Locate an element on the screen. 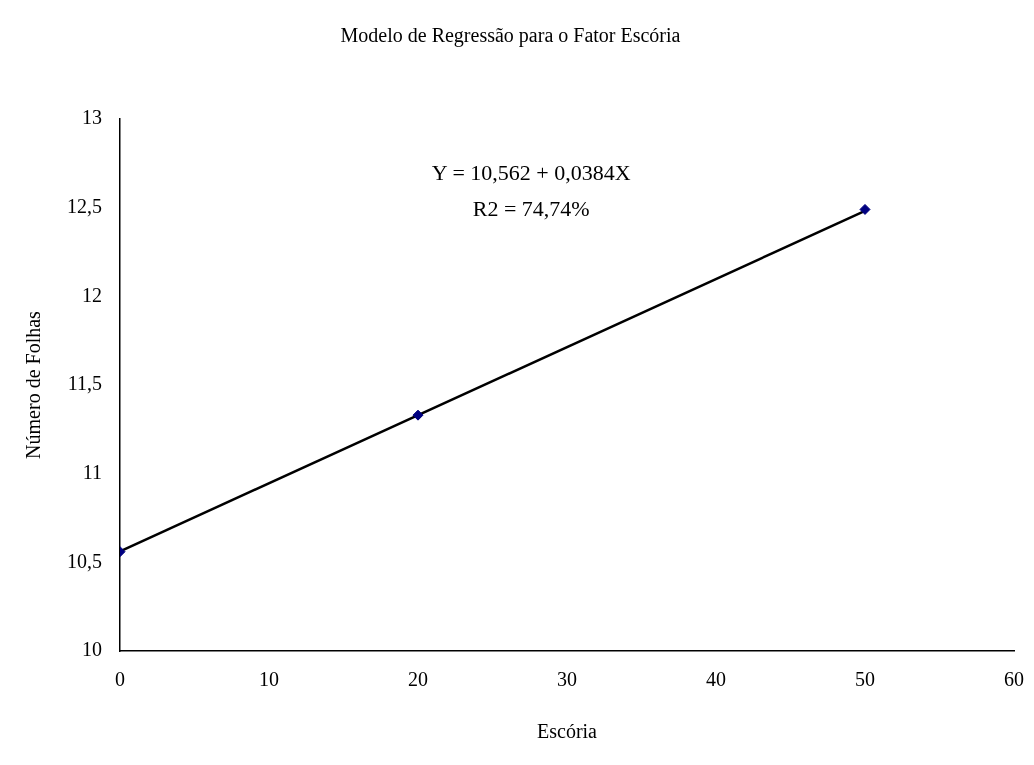  y-tick-label: 12,5 is located at coordinates (84, 205).